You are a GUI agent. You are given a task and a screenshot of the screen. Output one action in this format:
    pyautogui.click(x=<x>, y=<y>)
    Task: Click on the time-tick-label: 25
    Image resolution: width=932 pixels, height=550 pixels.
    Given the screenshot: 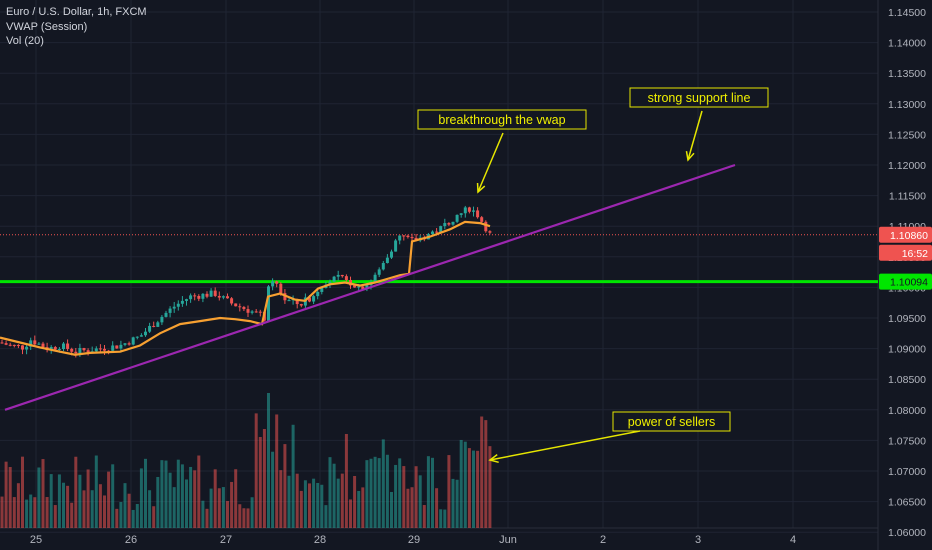 What is the action you would take?
    pyautogui.click(x=36, y=540)
    